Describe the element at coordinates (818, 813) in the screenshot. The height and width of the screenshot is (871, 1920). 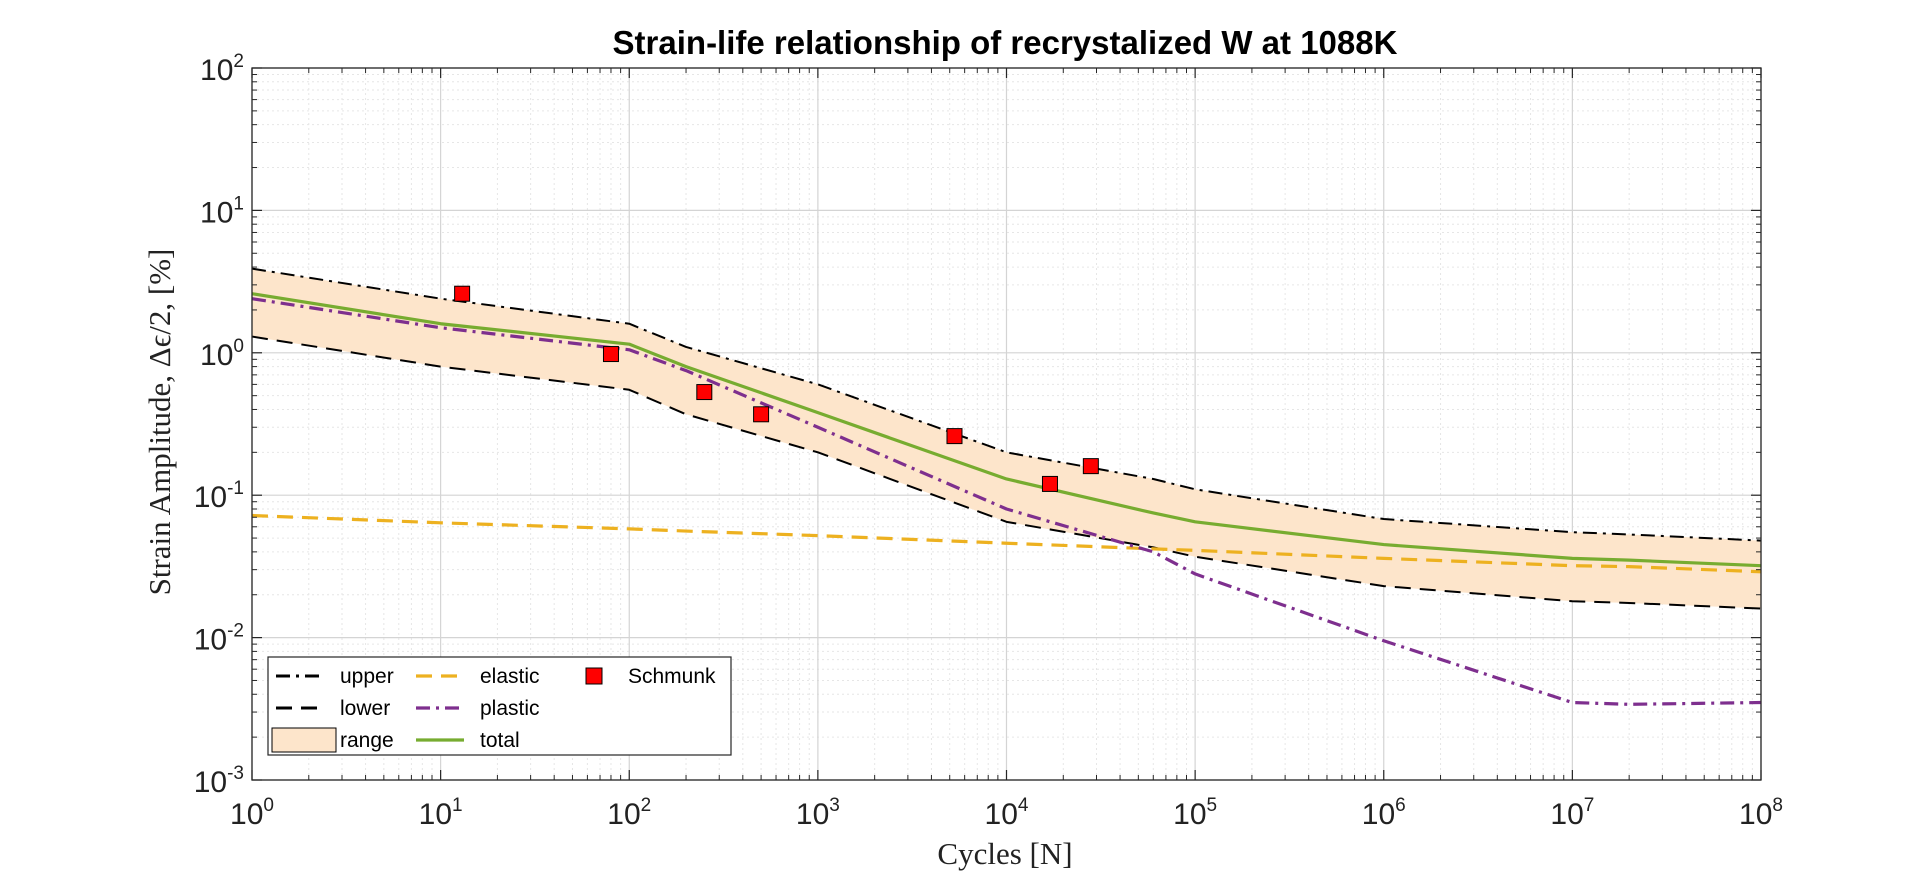
I see `x-tick-label: 10³` at that location.